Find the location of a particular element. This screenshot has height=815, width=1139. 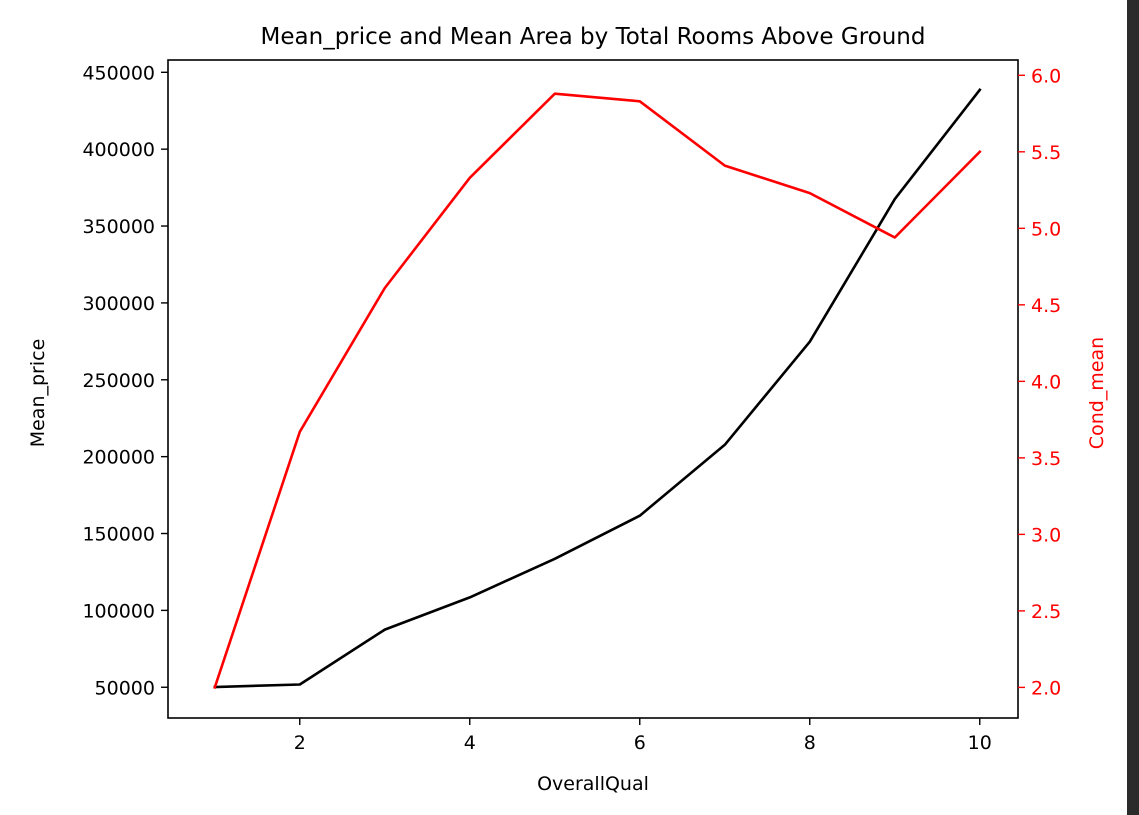

x-tick-label: 4 is located at coordinates (470, 743).